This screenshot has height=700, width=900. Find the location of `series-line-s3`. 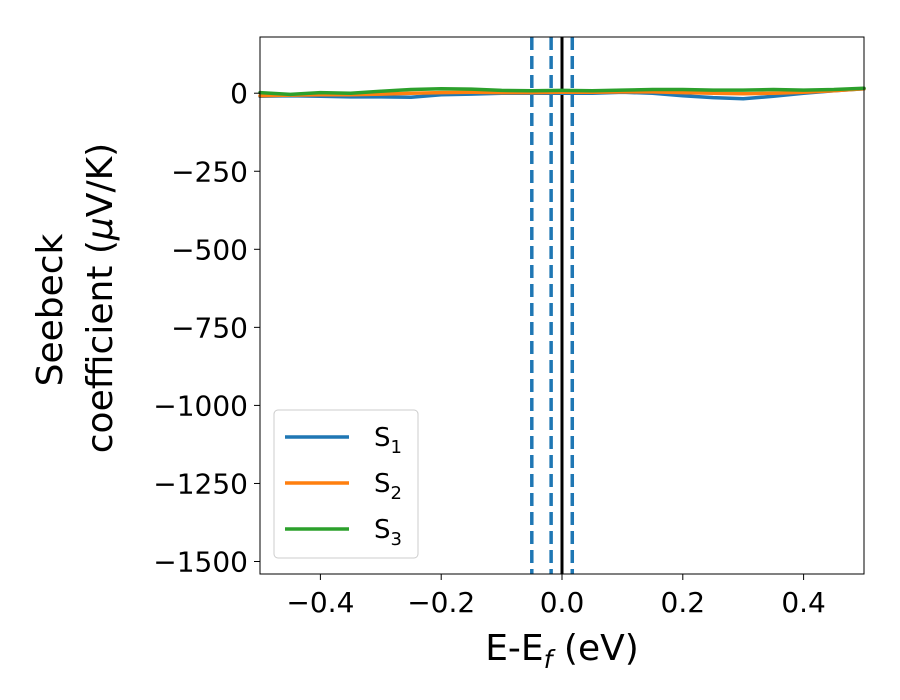

series-line-s3 is located at coordinates (562, 91).